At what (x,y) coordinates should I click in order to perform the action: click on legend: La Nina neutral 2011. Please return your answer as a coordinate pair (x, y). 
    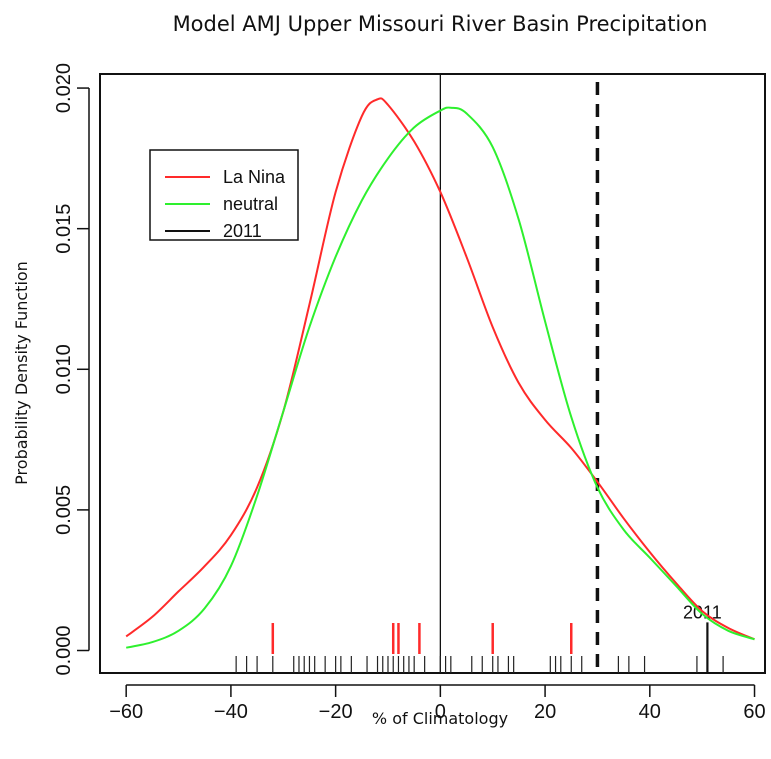
    Looking at the image, I should click on (224, 195).